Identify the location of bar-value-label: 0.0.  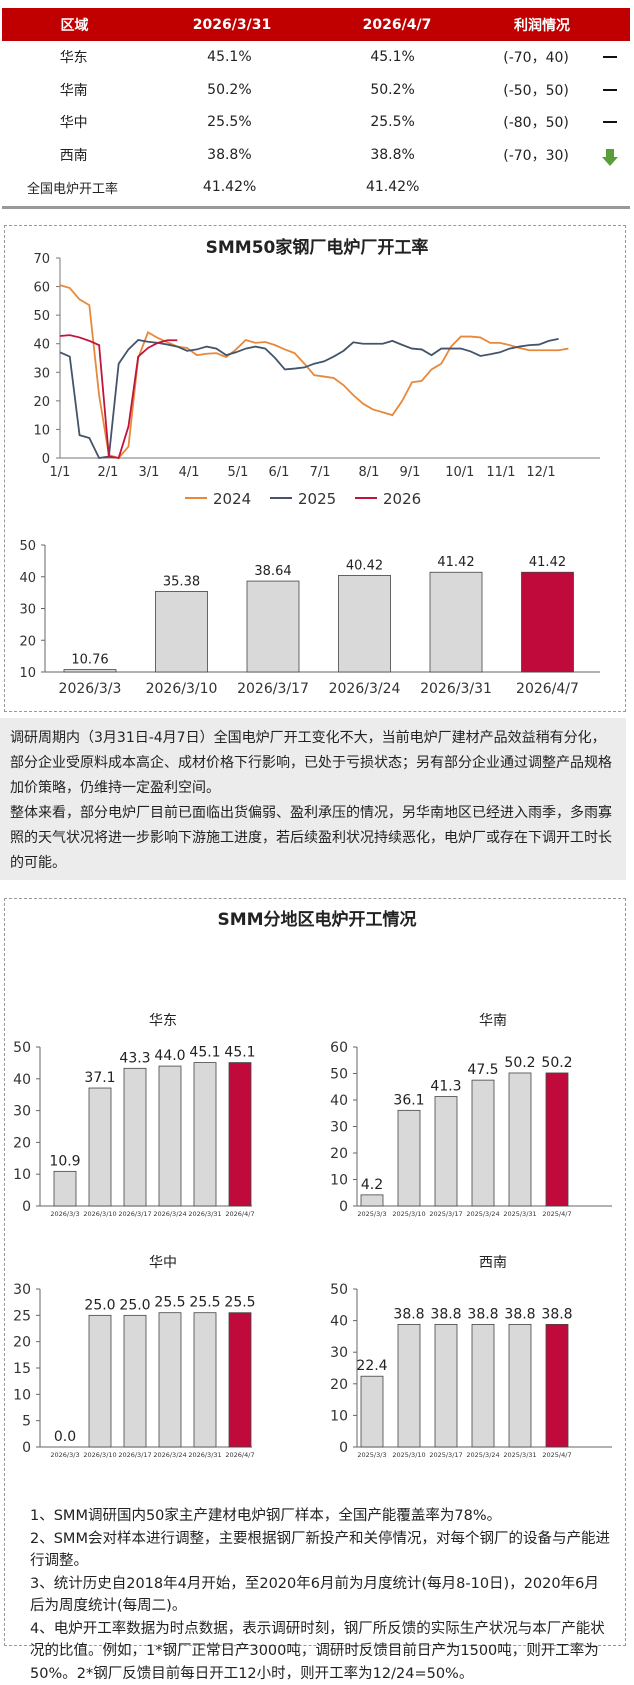
(65, 1437).